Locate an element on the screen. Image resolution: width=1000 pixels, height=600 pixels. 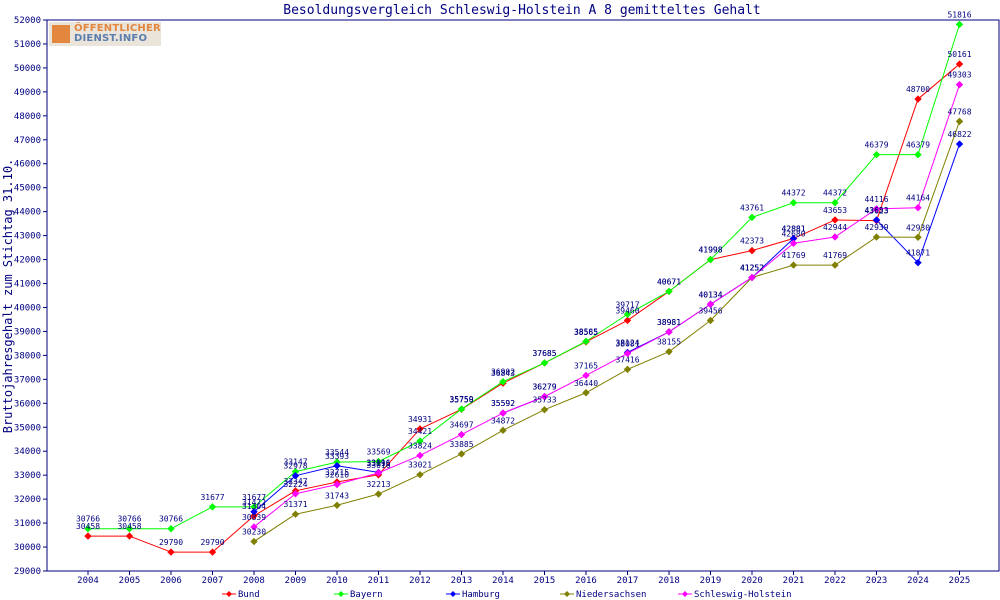
y-tick-label: 39000 is located at coordinates (27, 332).